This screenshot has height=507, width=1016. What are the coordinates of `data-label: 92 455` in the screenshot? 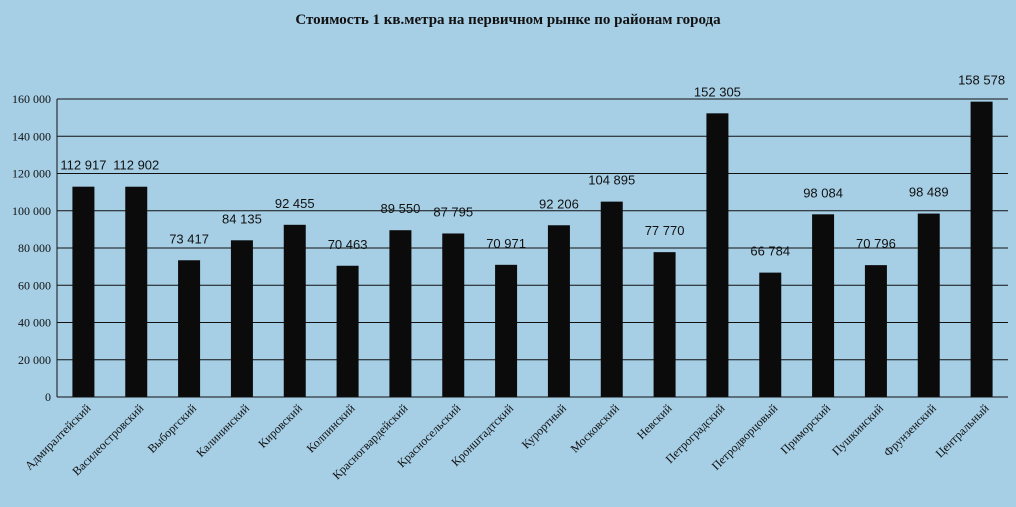 It's located at (295, 203).